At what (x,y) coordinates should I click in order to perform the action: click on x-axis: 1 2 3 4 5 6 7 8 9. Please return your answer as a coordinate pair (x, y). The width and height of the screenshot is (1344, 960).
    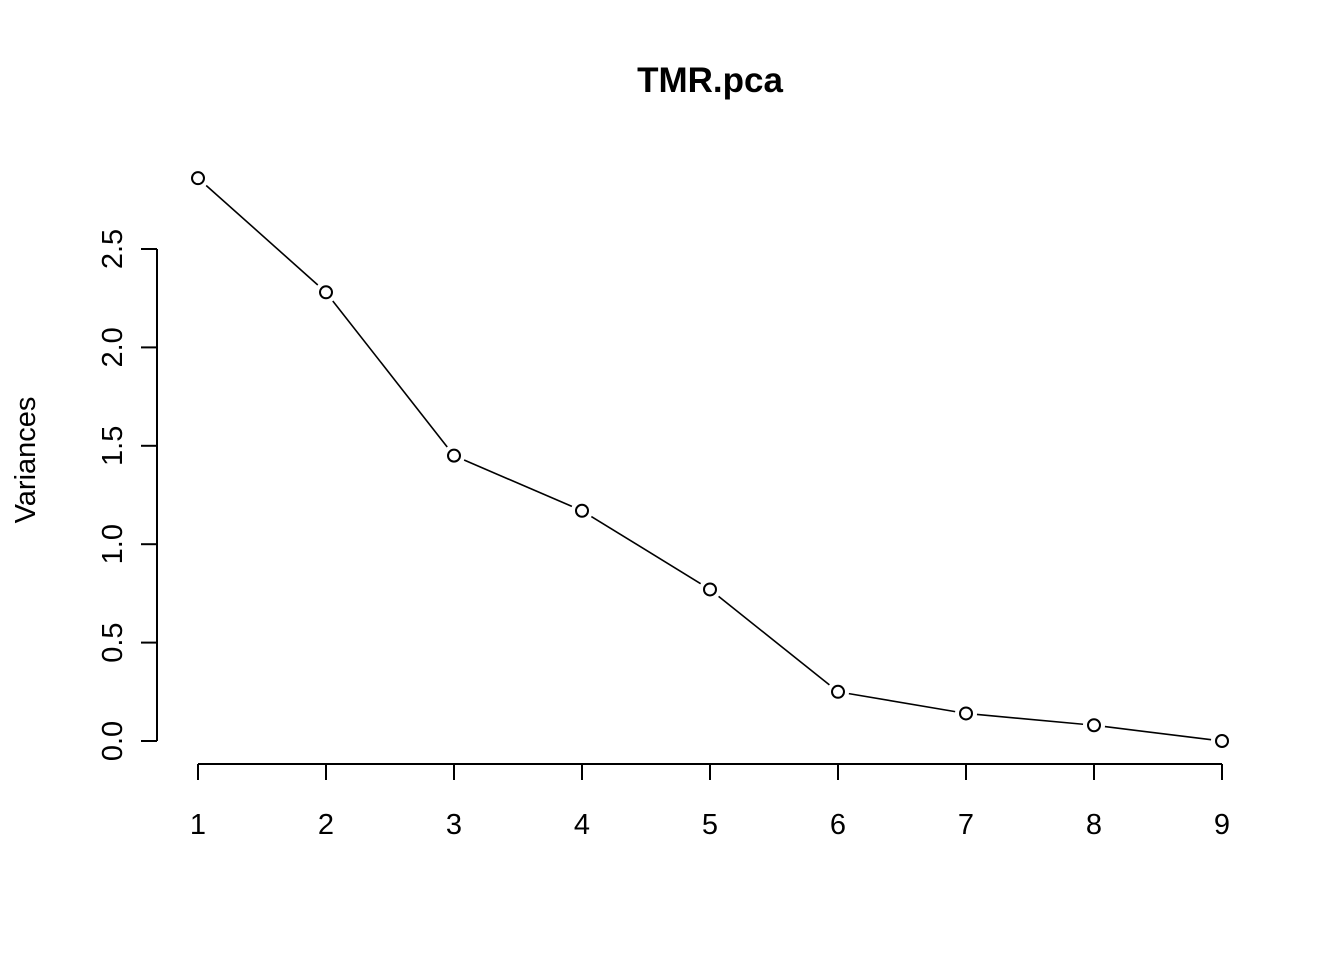
    Looking at the image, I should click on (710, 802).